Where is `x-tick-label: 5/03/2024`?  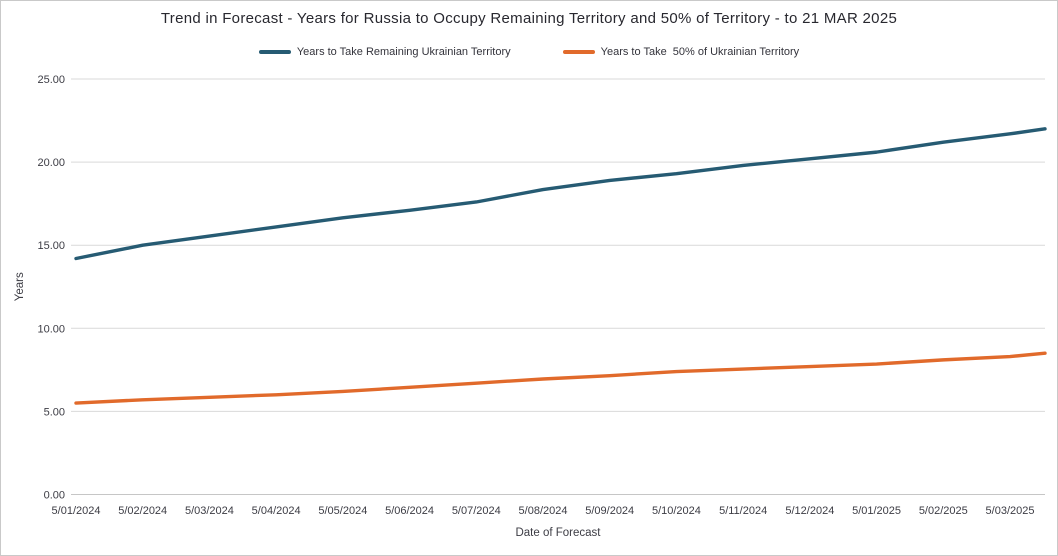 x-tick-label: 5/03/2024 is located at coordinates (209, 511).